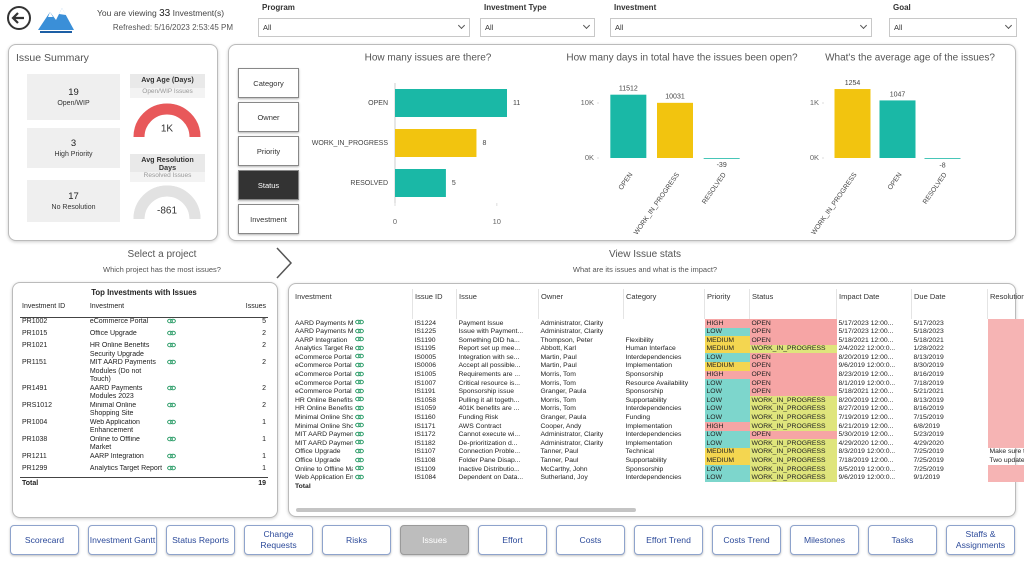 Image resolution: width=1024 pixels, height=580 pixels. Describe the element at coordinates (200, 540) in the screenshot. I see `nav-tab: Status Reports` at that location.